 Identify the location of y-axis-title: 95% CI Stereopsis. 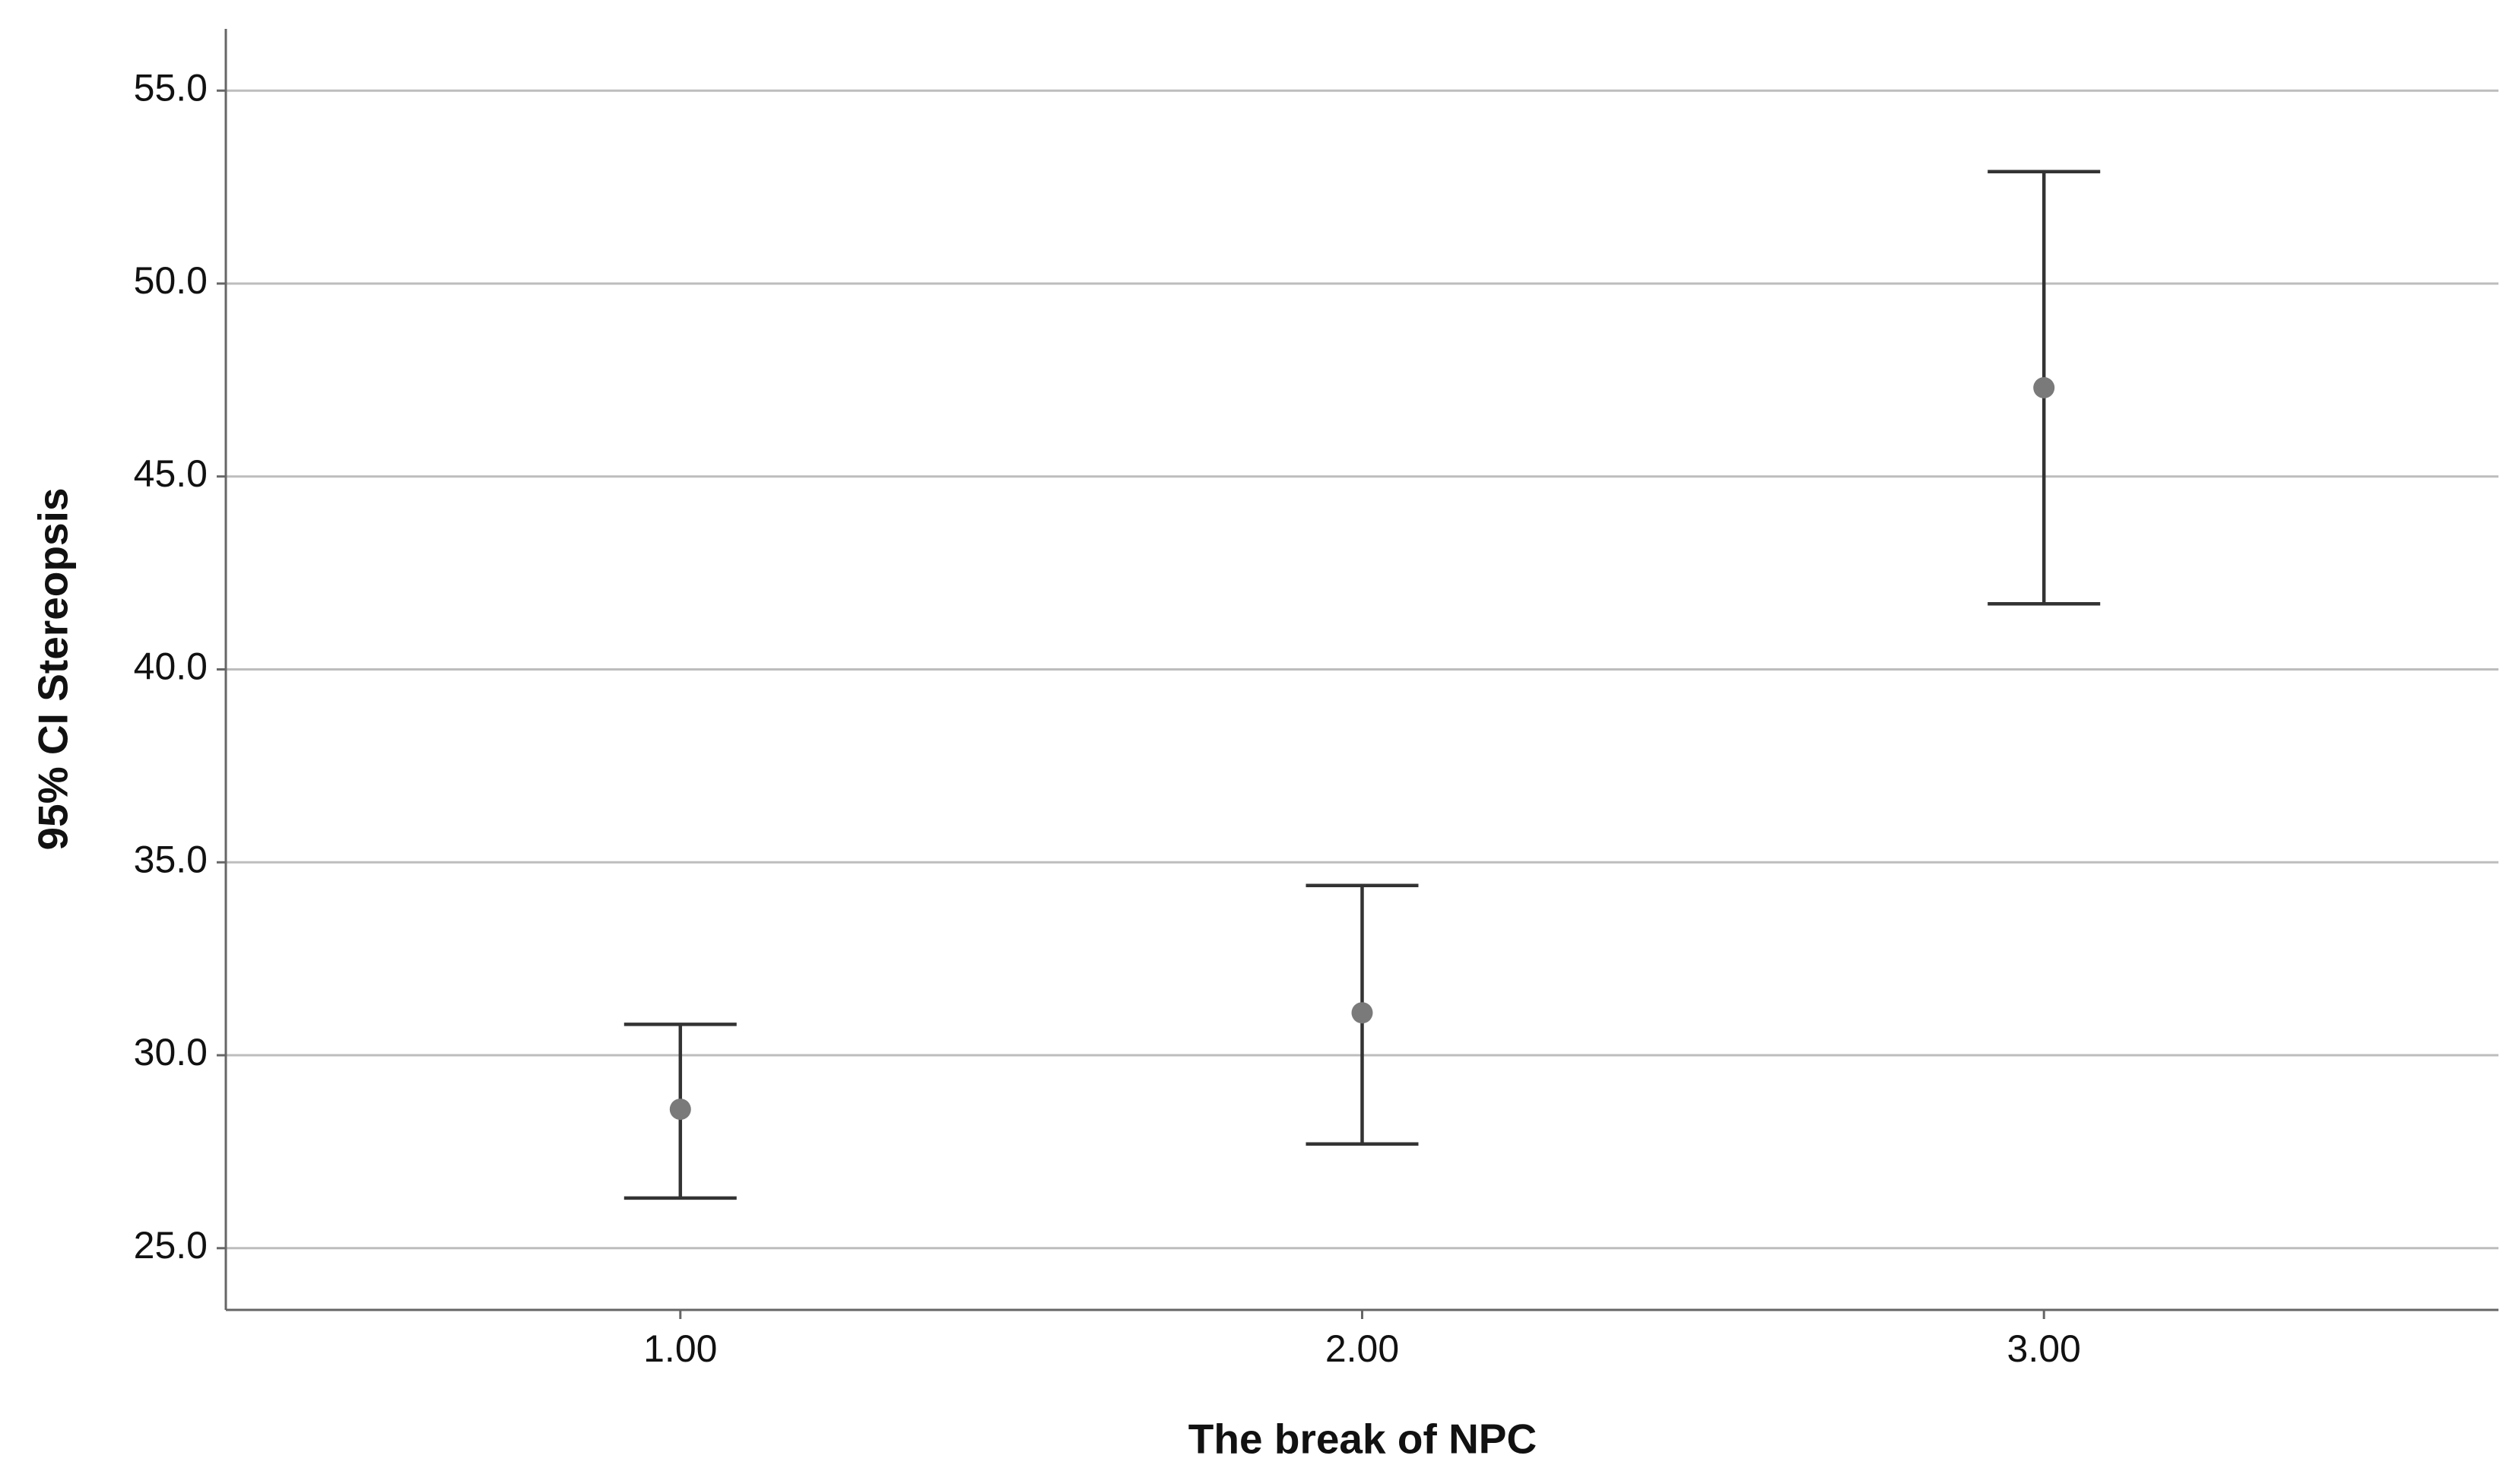
(53, 669).